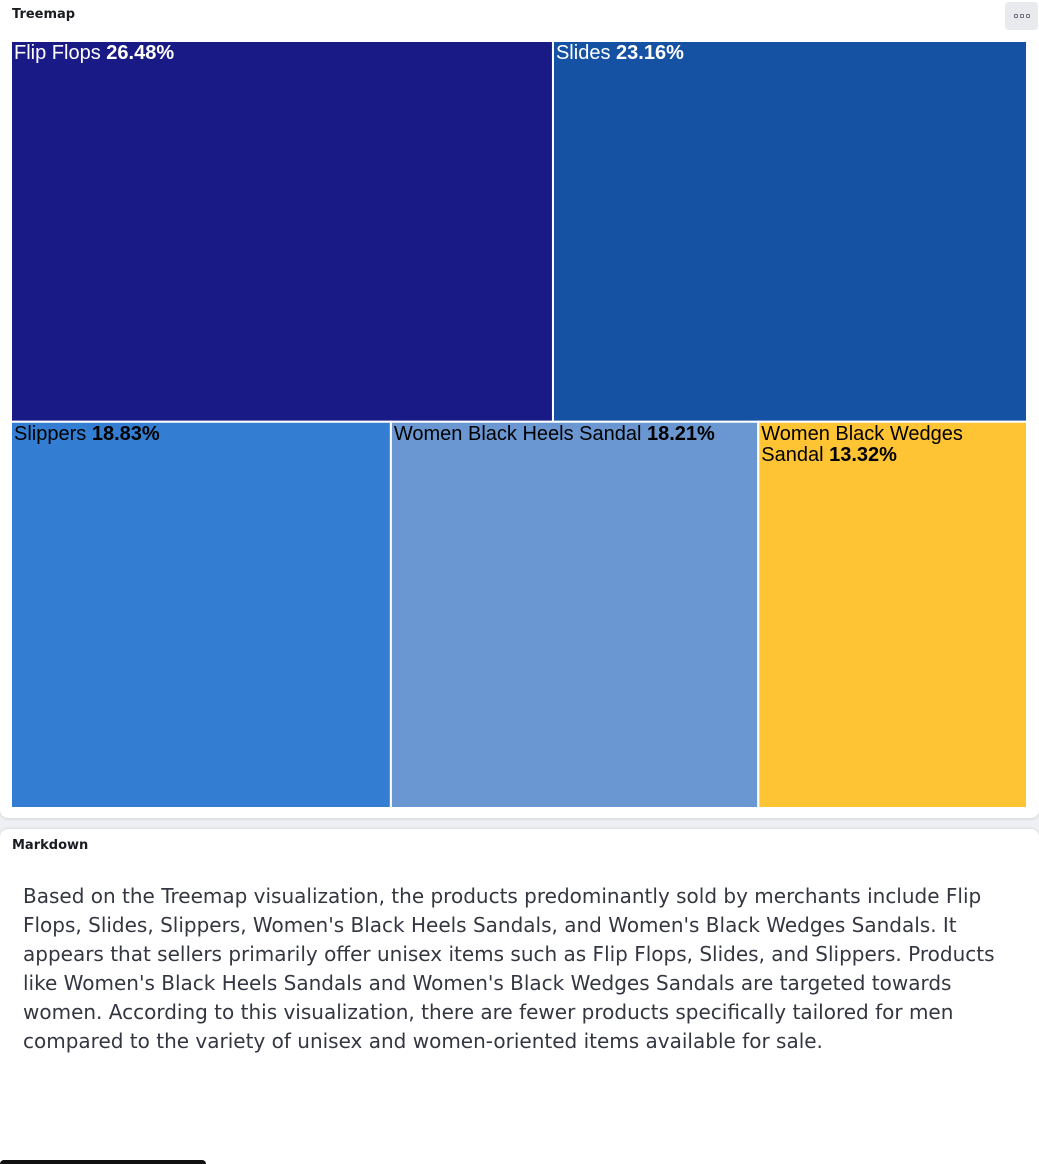  Describe the element at coordinates (125, 434) in the screenshot. I see `treemap-label-percent: 18.83%` at that location.